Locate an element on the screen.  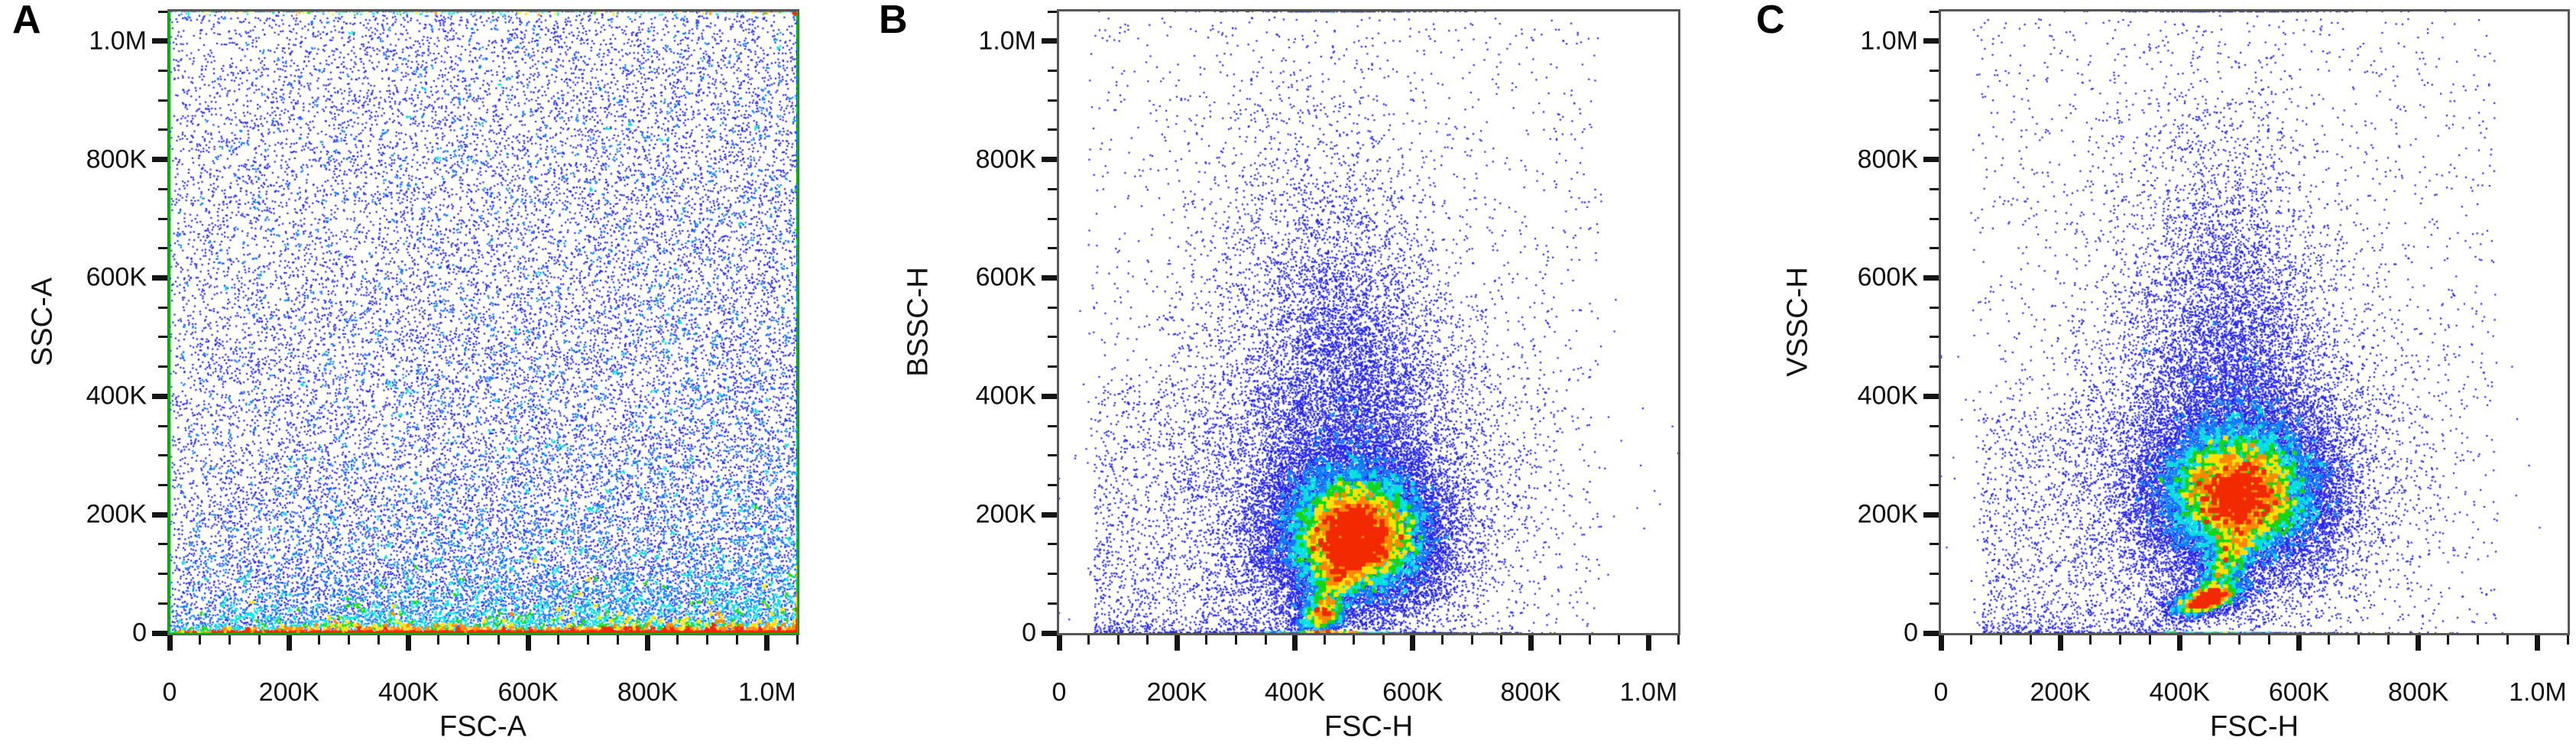
panel-letter: C is located at coordinates (1771, 21).